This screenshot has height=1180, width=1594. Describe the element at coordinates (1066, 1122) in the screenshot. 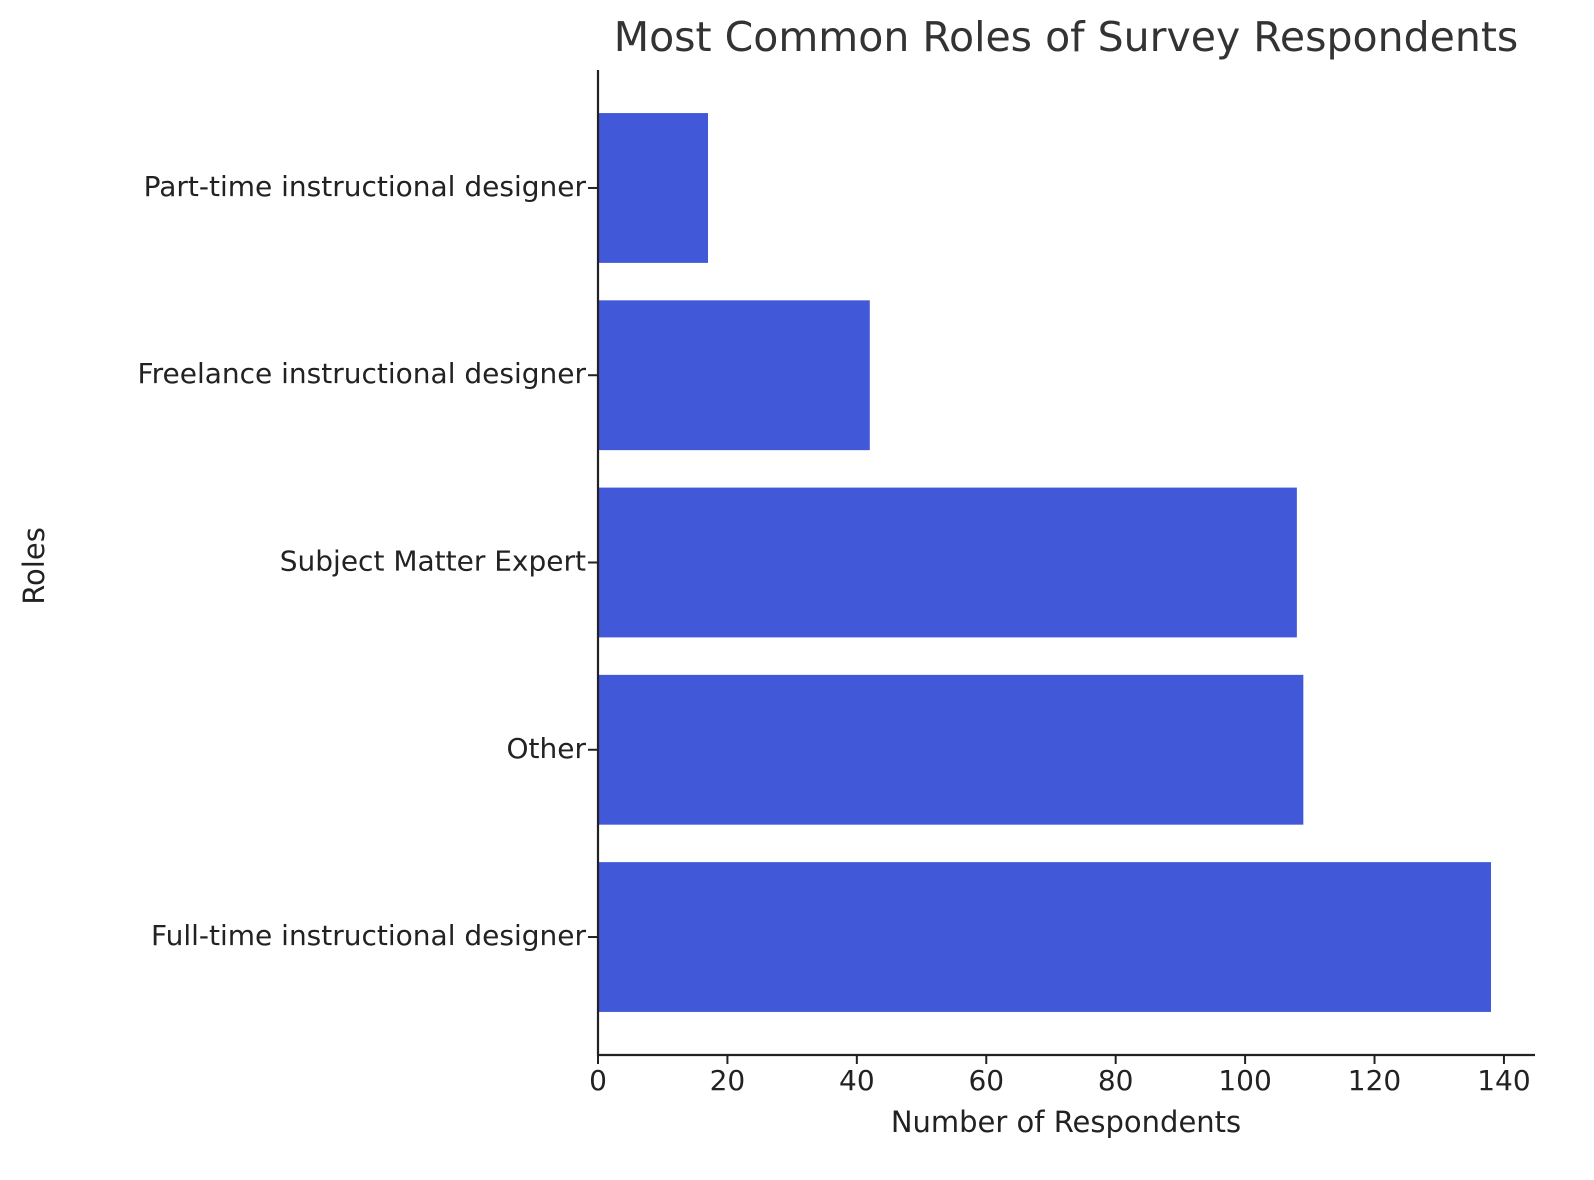

I see `x-axis-label: Number of Respondents` at that location.